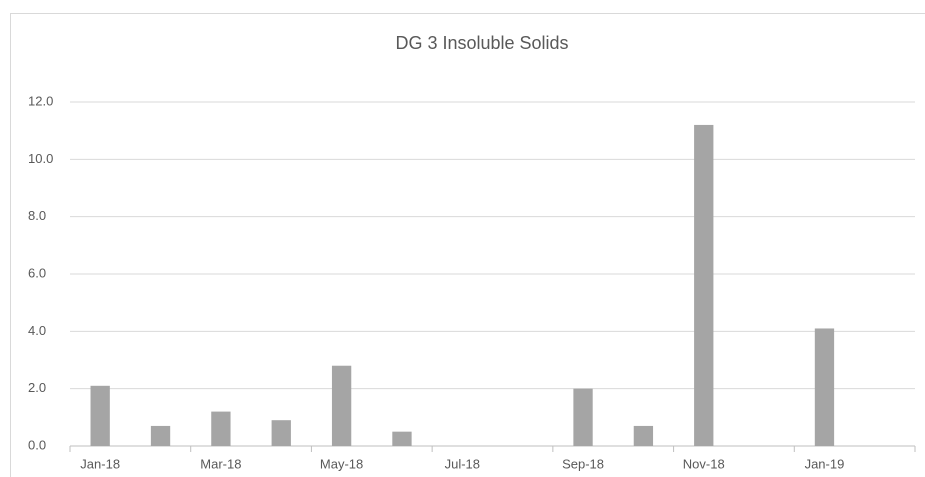  I want to click on x-tick-label: Jan-19, so click(825, 463).